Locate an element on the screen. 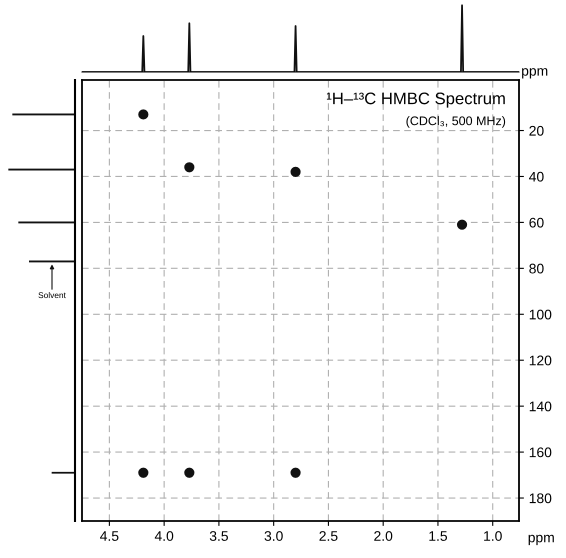 The width and height of the screenshot is (566, 558). text: ¹H–¹³C HMBC Spectrum is located at coordinates (415, 100).